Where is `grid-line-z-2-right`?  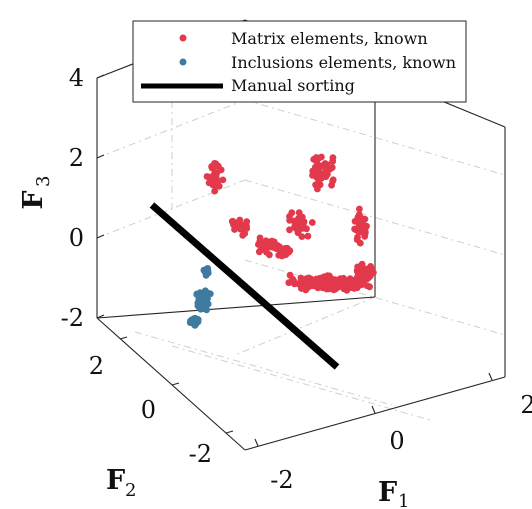
grid-line-z-2-right is located at coordinates (375, 137).